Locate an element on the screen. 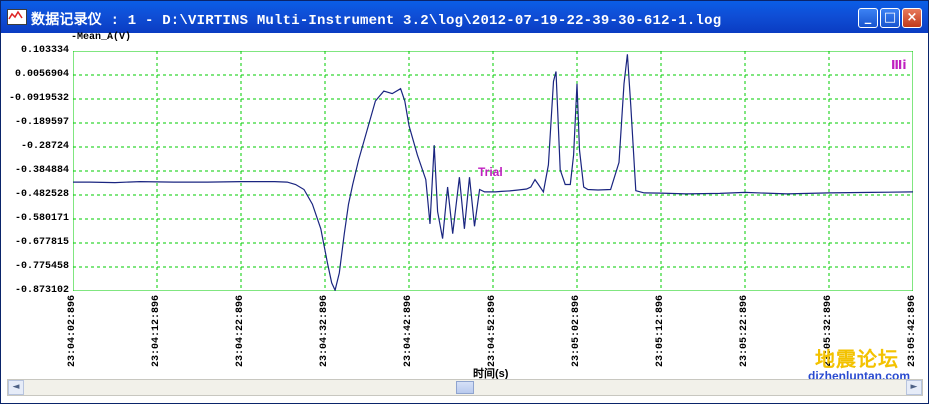 Image resolution: width=929 pixels, height=404 pixels. x-tick-label: 23:05:12:896 is located at coordinates (660, 331).